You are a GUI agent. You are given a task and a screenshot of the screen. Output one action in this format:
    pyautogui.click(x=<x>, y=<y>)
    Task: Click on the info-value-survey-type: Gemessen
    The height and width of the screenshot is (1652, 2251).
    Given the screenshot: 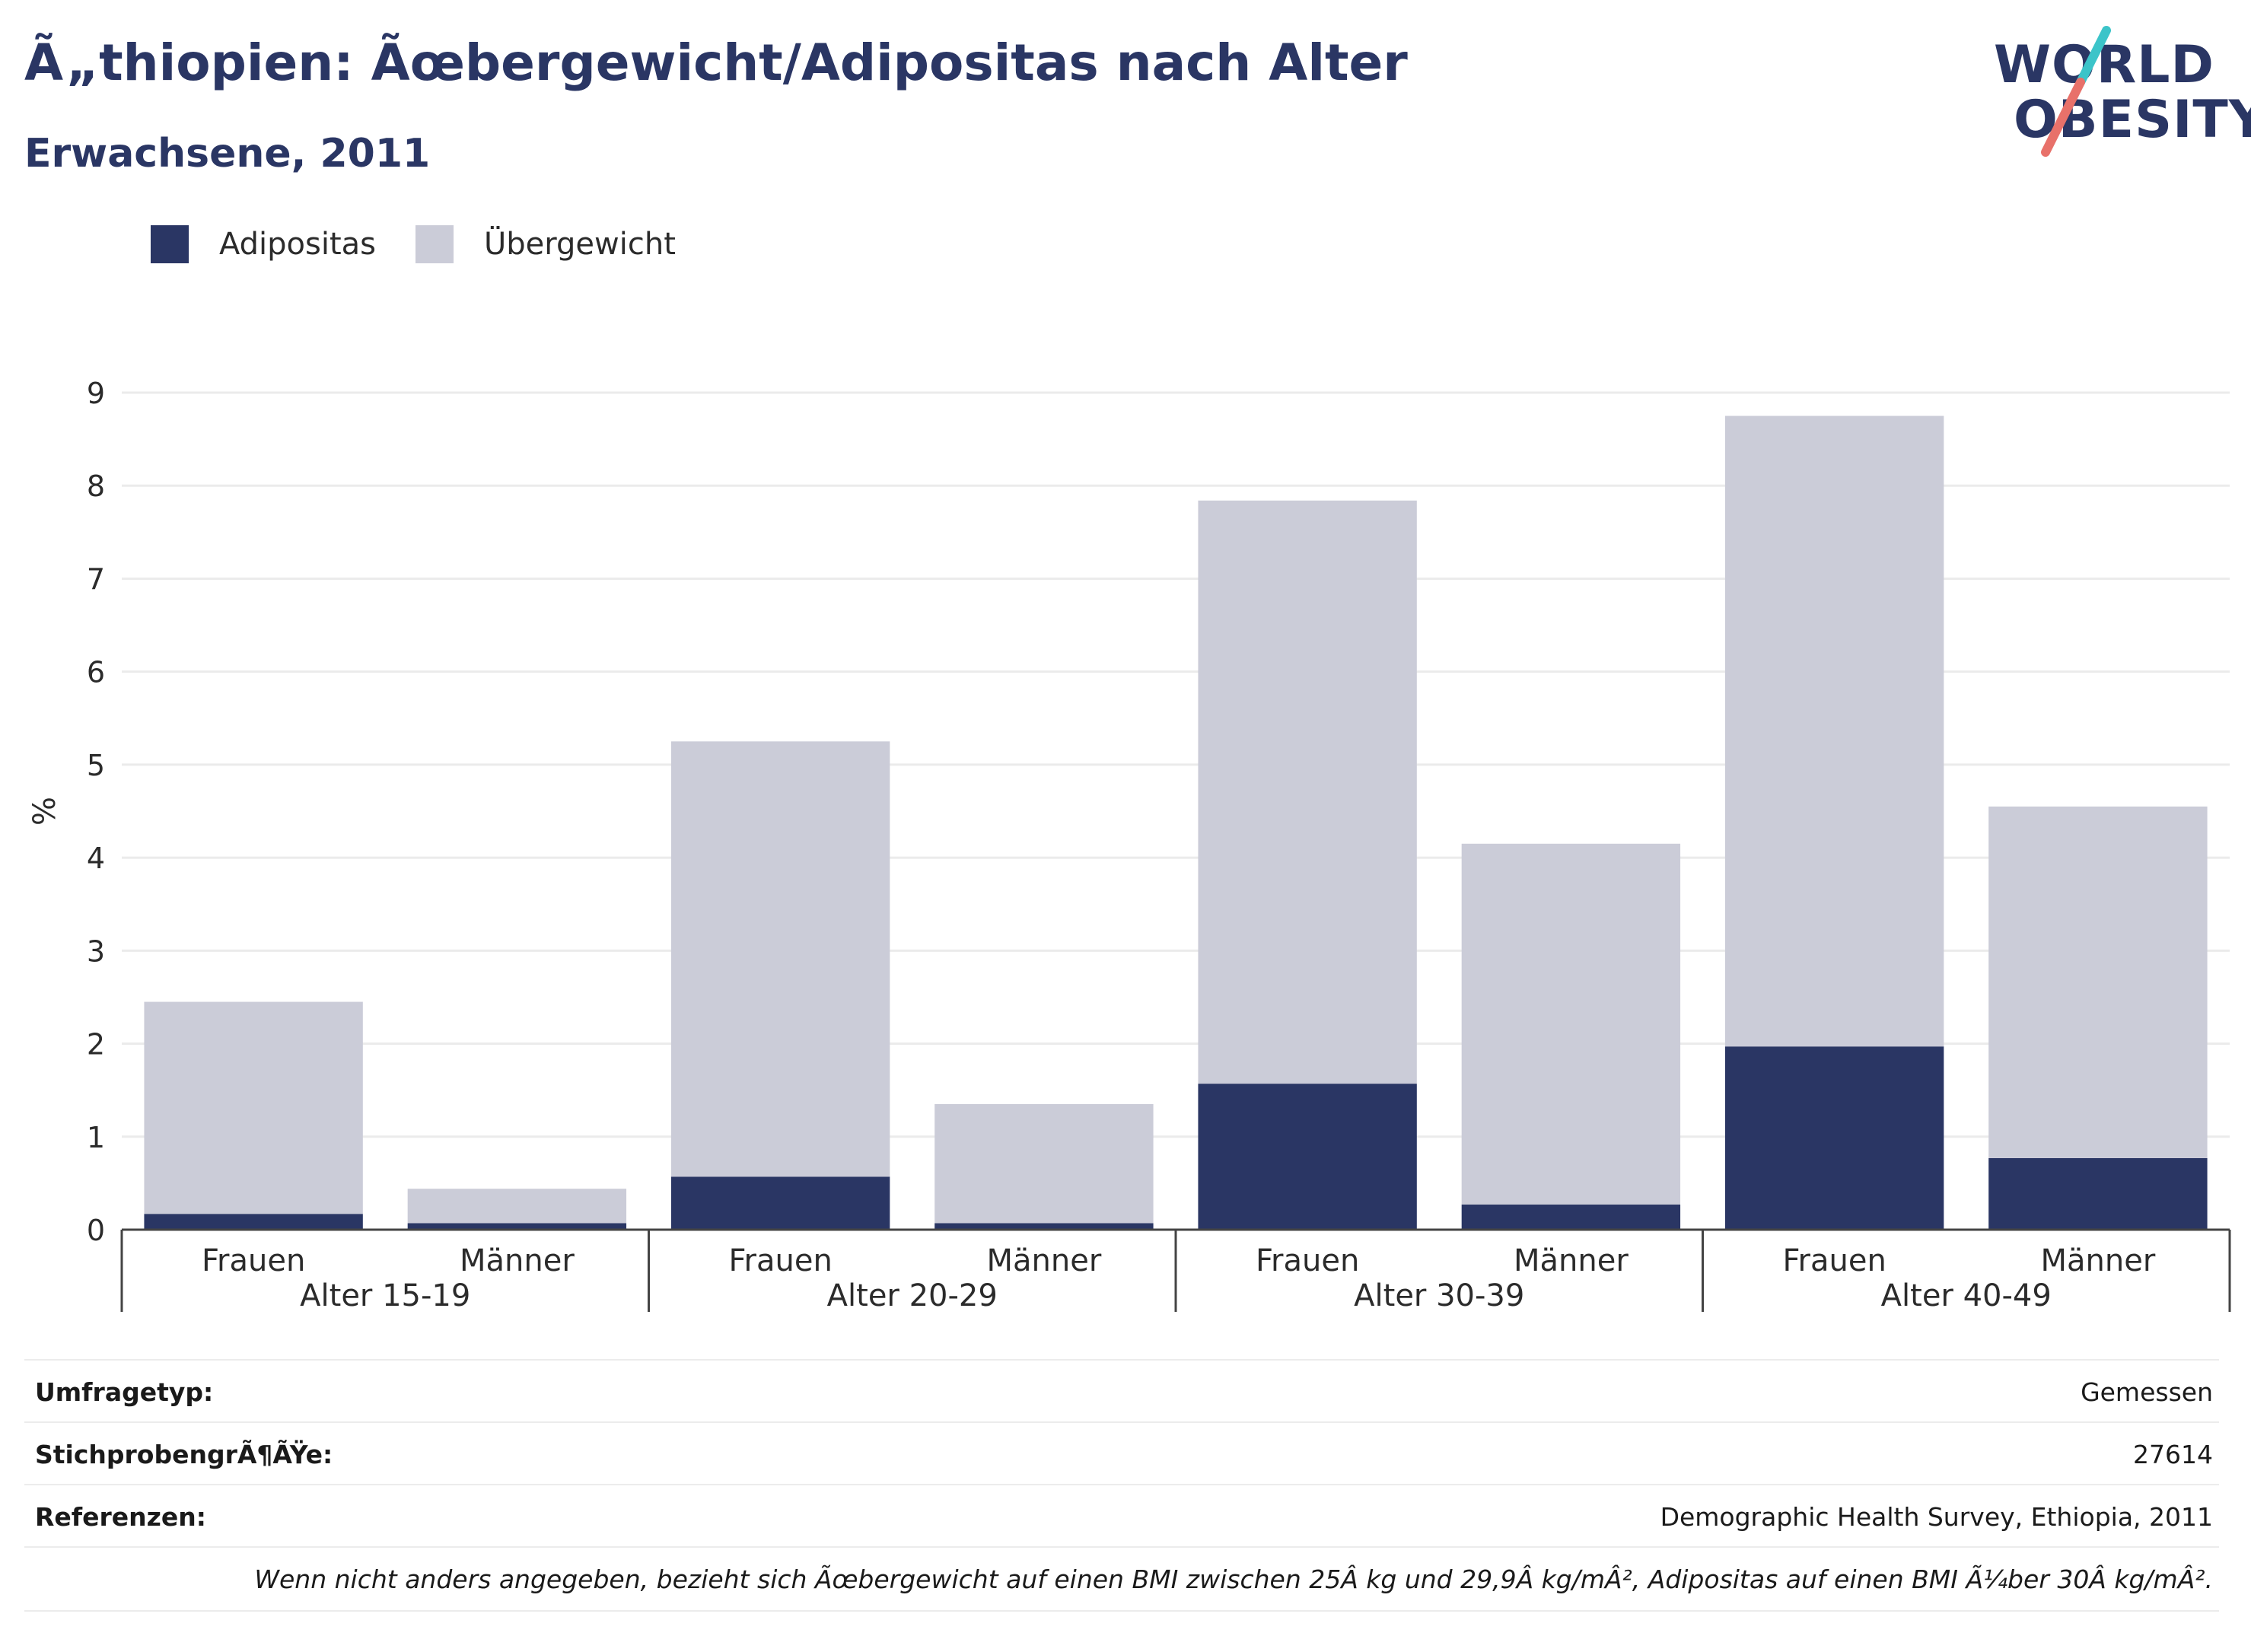 What is the action you would take?
    pyautogui.click(x=2147, y=1392)
    